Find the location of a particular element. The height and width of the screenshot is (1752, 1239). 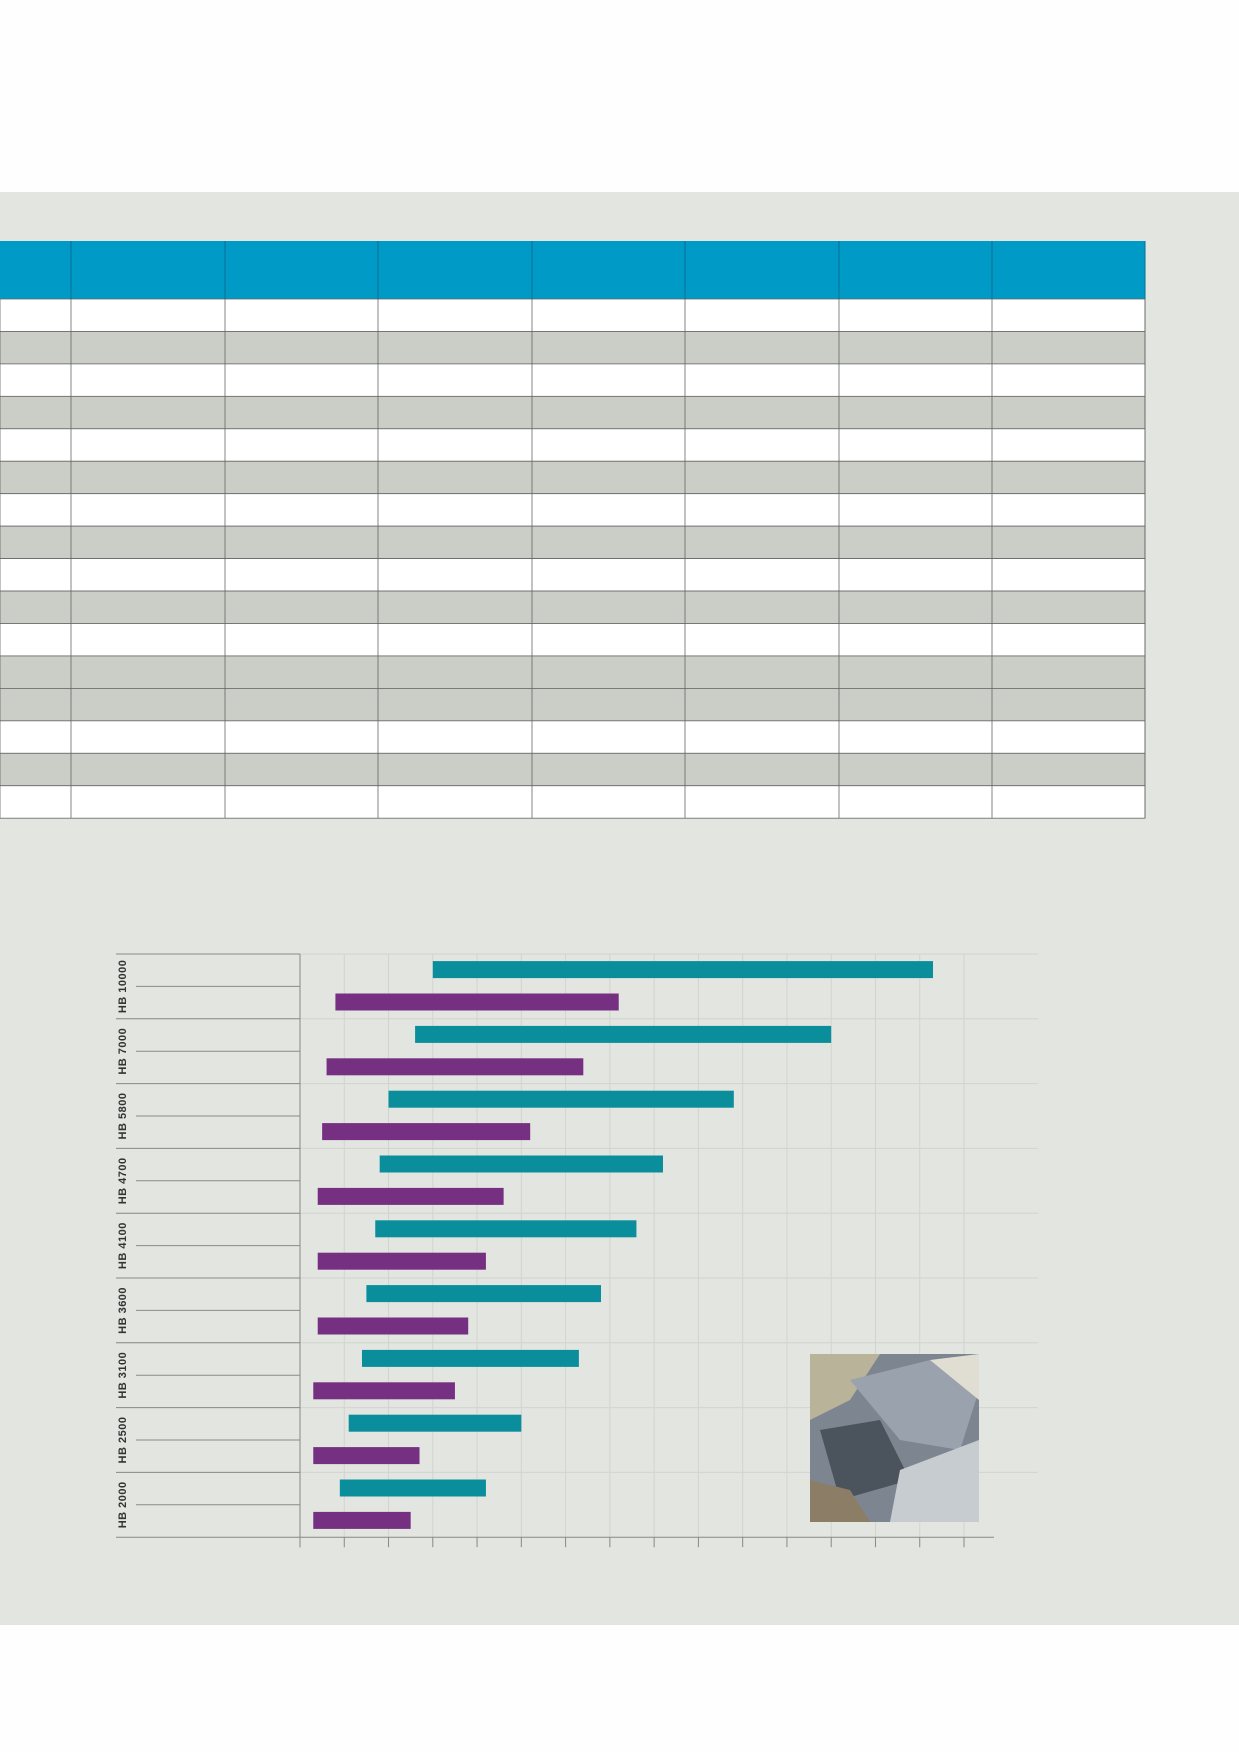

category-label: HB 10000 is located at coordinates (123, 987).